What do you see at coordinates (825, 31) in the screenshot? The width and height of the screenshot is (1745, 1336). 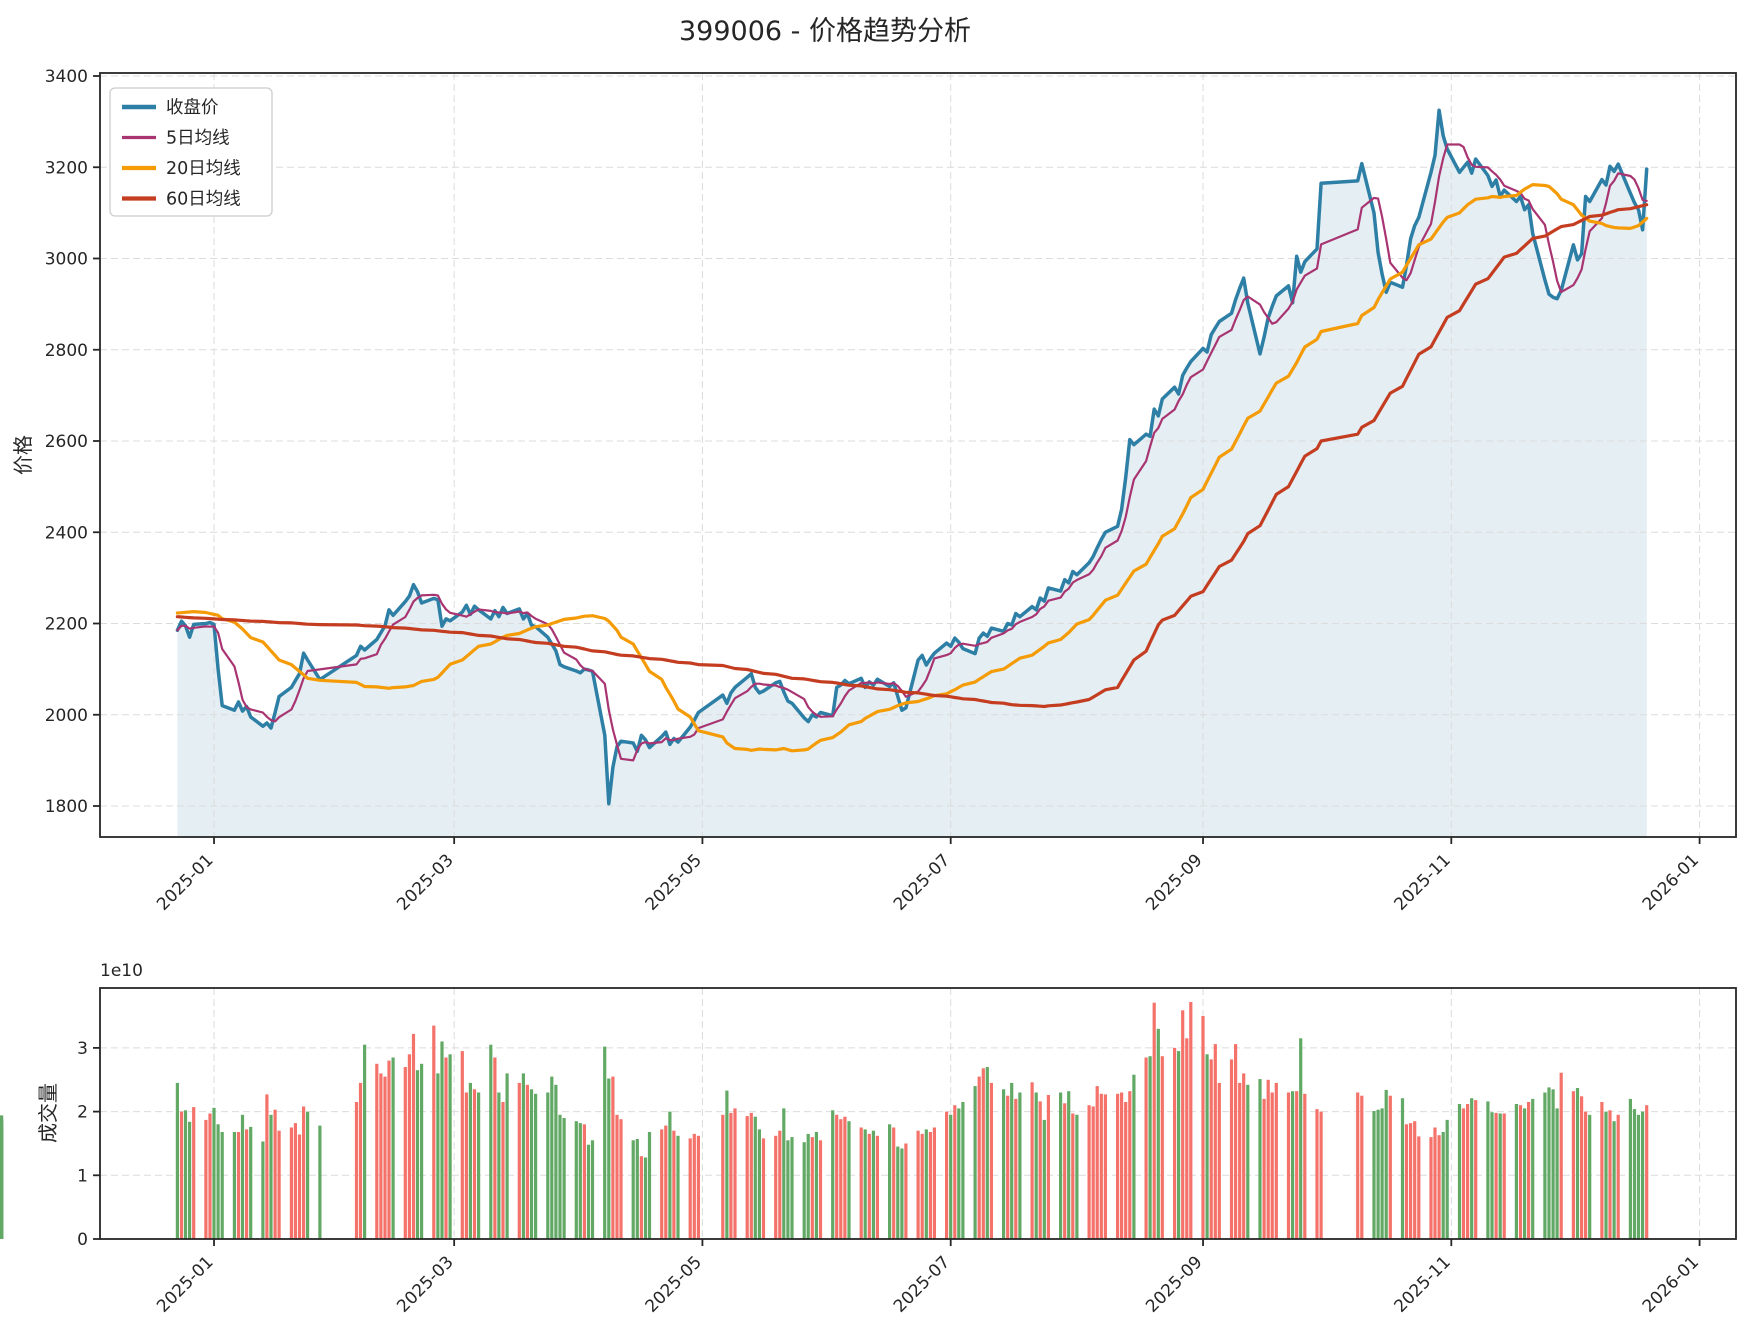 I see `chart-title: 399006 - 价格趋势分析` at bounding box center [825, 31].